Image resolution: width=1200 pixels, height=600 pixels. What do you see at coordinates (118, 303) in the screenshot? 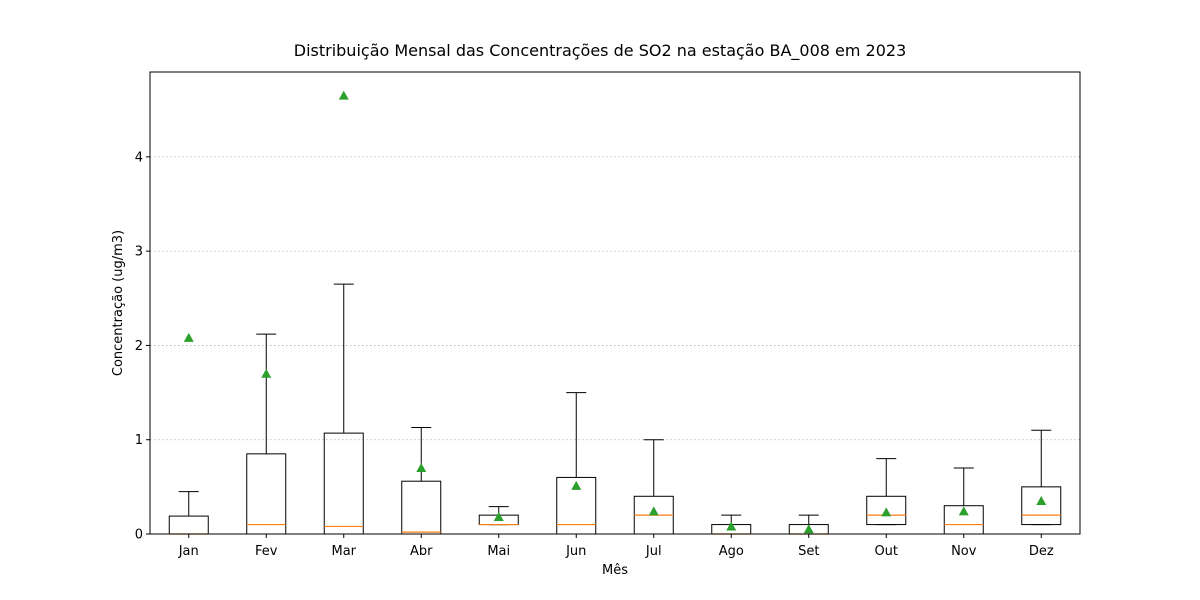
I see `y-axis-label: Concentração (ug/m3)` at bounding box center [118, 303].